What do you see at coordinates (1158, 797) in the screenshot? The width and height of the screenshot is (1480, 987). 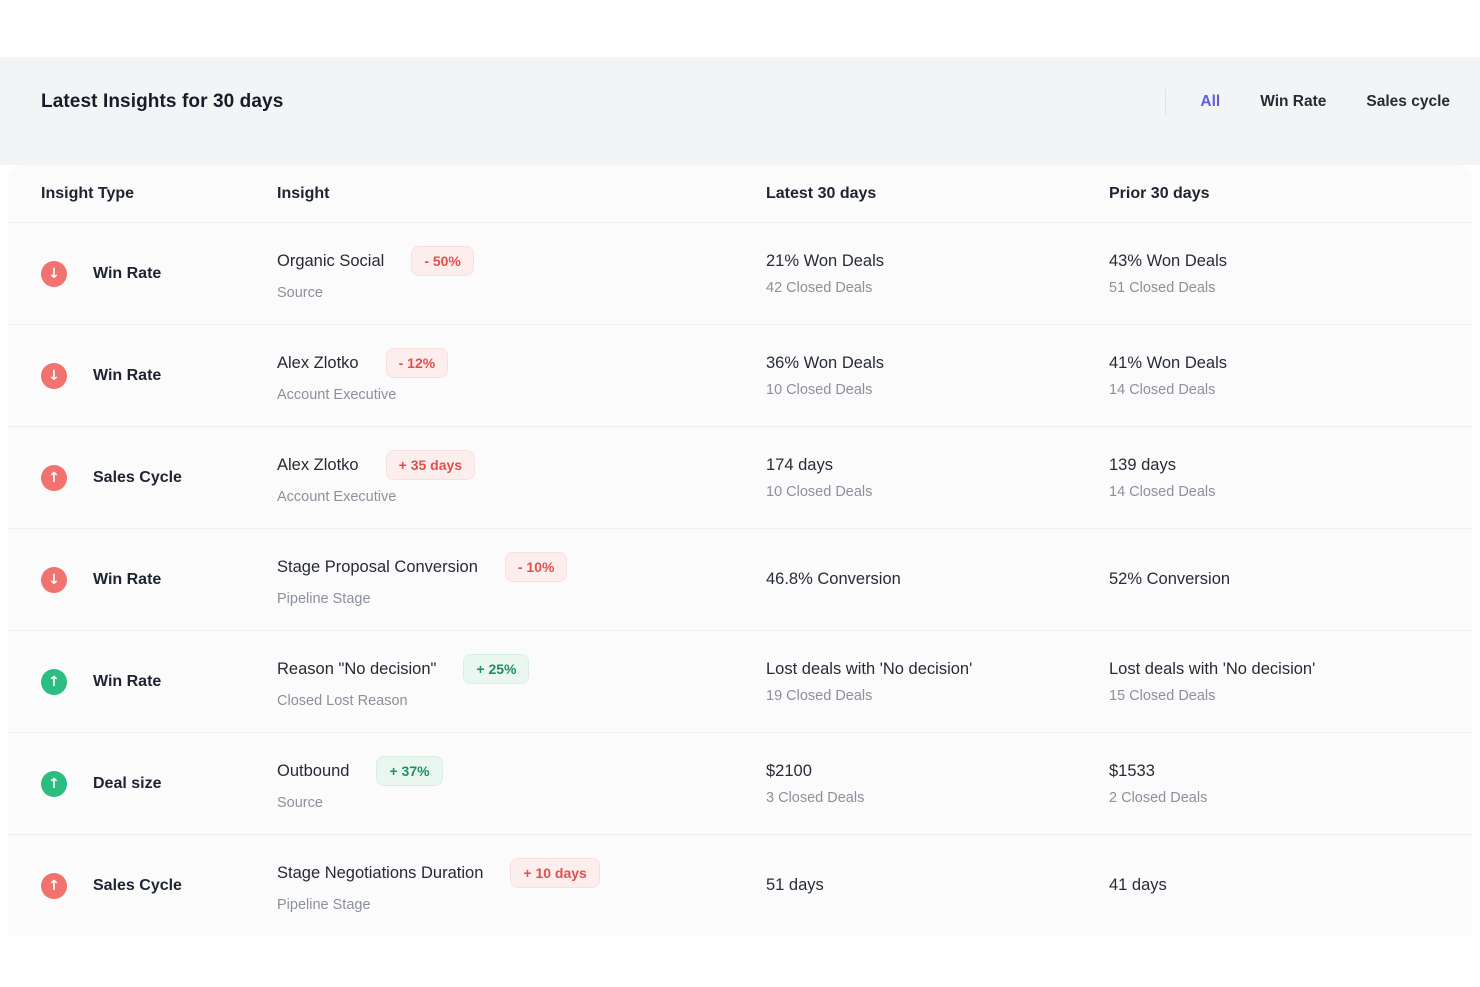 I see `prior-subvalue: 2 Closed Deals` at bounding box center [1158, 797].